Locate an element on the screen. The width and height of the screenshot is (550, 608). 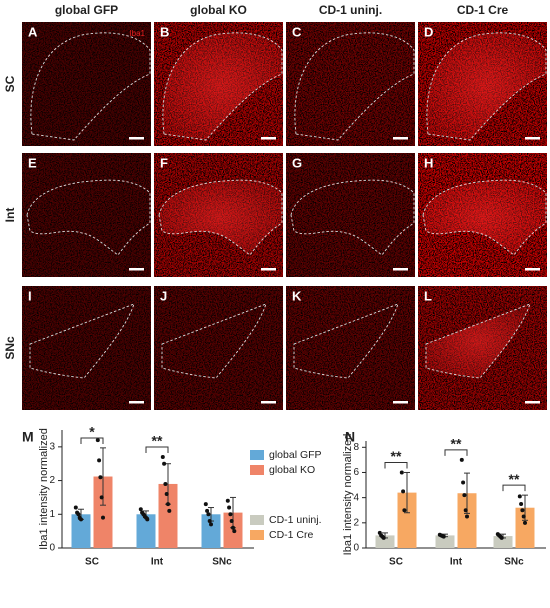
row-label: SNc is located at coordinates (10, 348).